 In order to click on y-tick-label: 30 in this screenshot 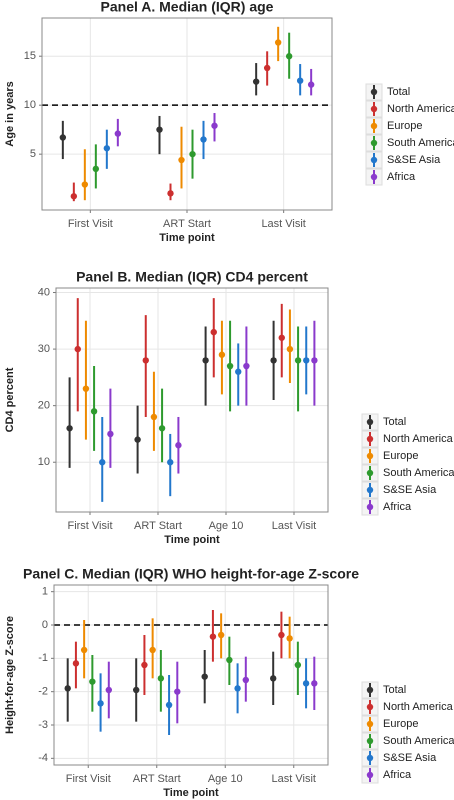, I will do `click(44, 349)`.